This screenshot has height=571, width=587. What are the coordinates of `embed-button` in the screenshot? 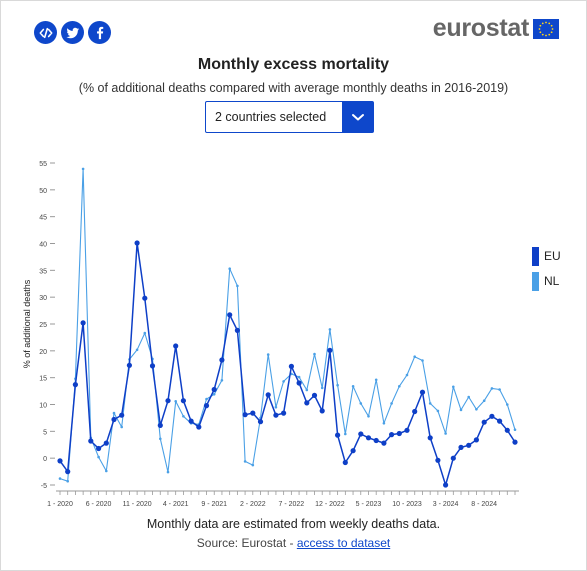 It's located at (45, 32).